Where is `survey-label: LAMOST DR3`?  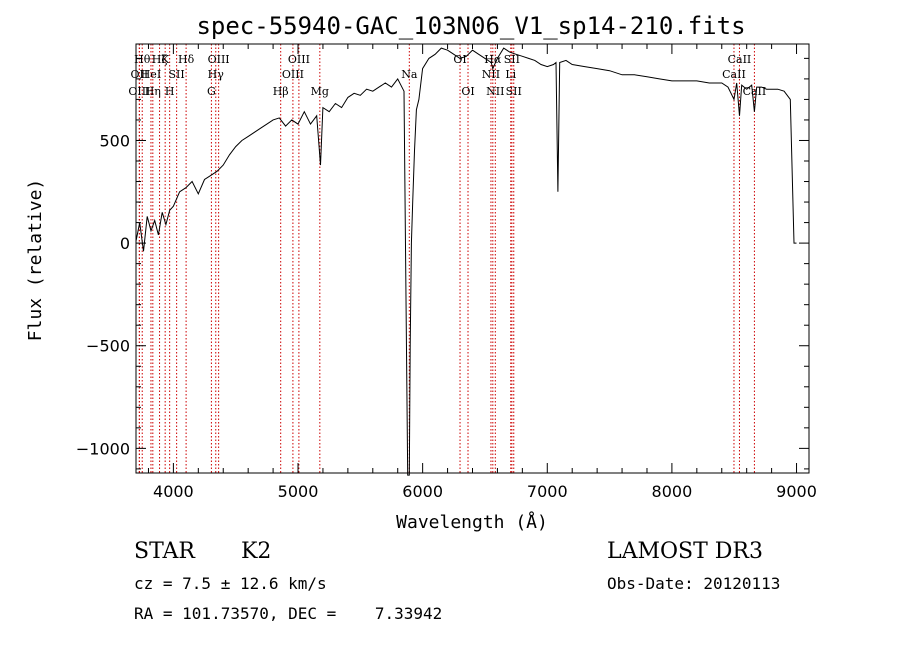
survey-label: LAMOST DR3 is located at coordinates (685, 551).